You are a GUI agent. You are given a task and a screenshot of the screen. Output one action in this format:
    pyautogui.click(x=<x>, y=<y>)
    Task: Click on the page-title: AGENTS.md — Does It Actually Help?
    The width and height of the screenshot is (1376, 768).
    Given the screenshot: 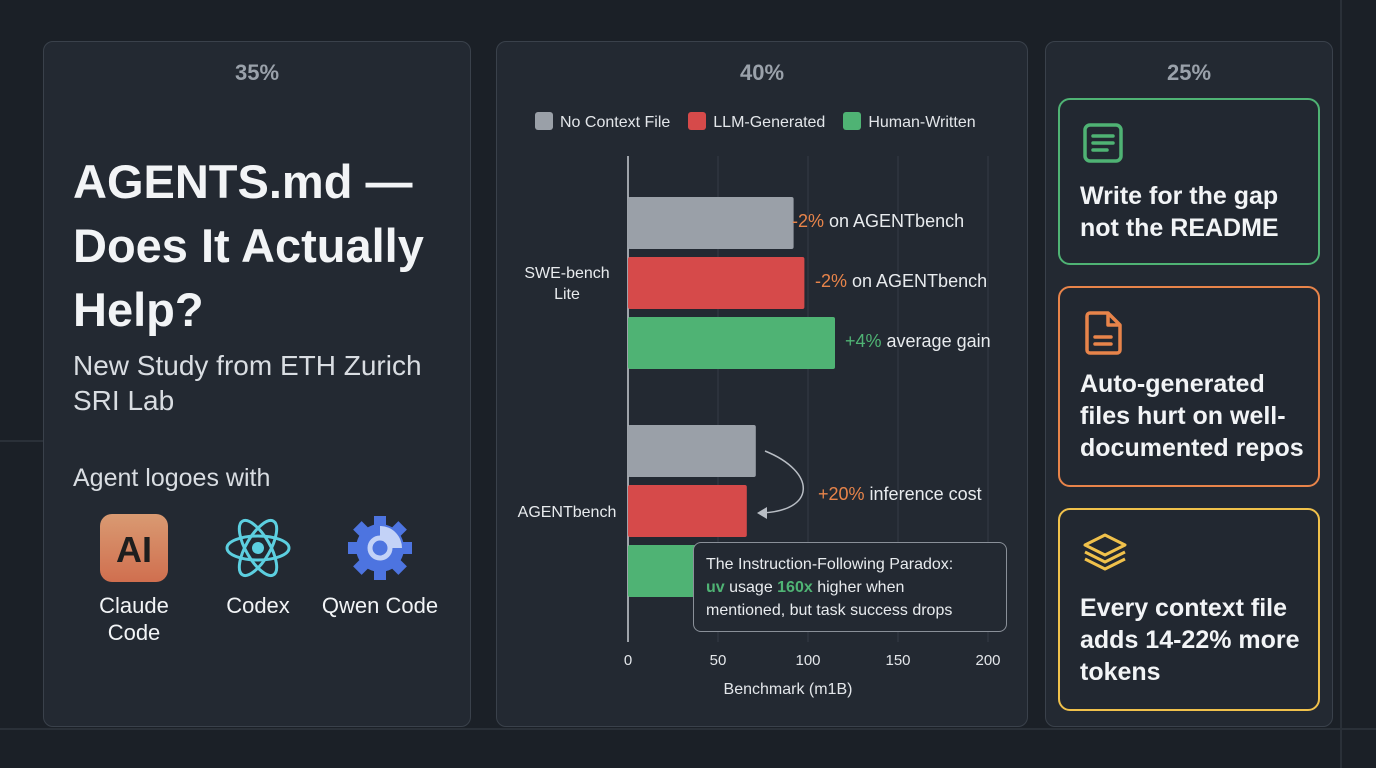 What is the action you would take?
    pyautogui.click(x=248, y=245)
    